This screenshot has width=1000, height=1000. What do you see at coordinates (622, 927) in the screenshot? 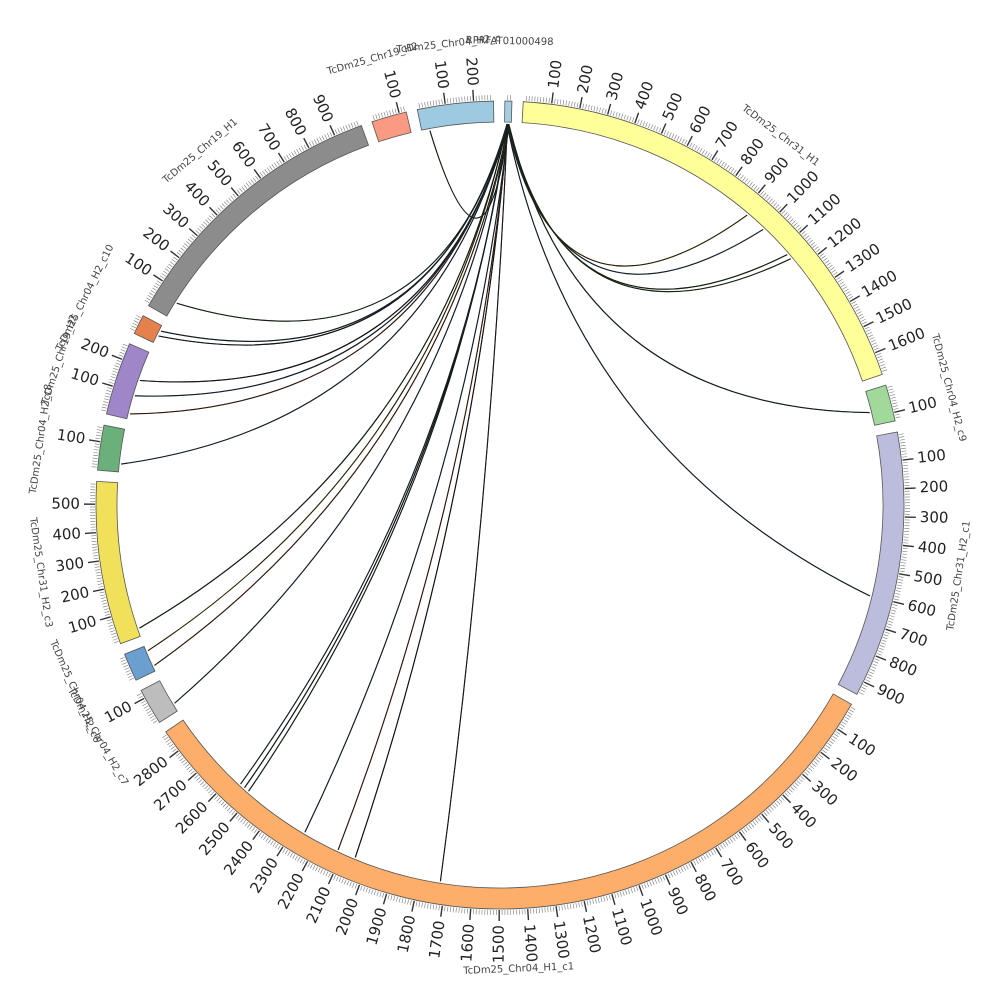
I see `tick-label: 1100` at bounding box center [622, 927].